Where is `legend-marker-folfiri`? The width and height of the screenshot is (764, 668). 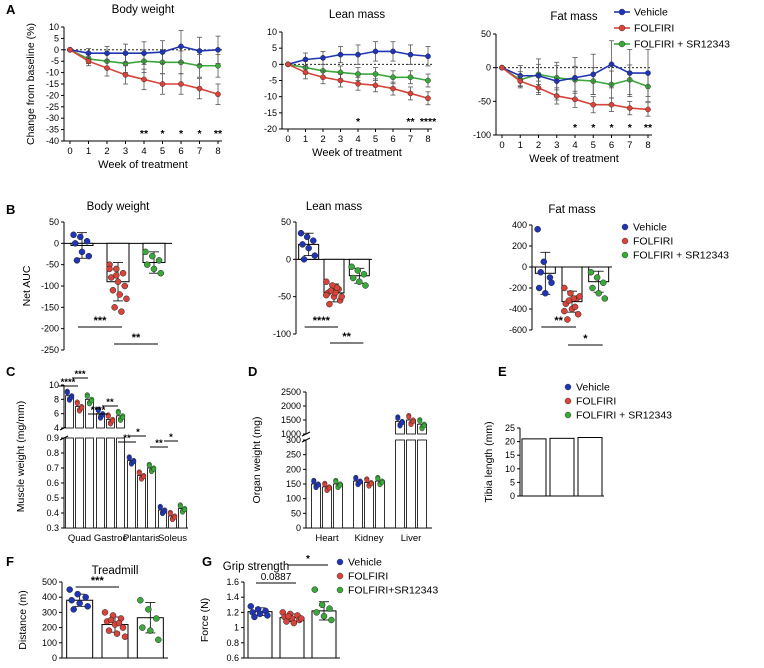
legend-marker-folfiri is located at coordinates (568, 401).